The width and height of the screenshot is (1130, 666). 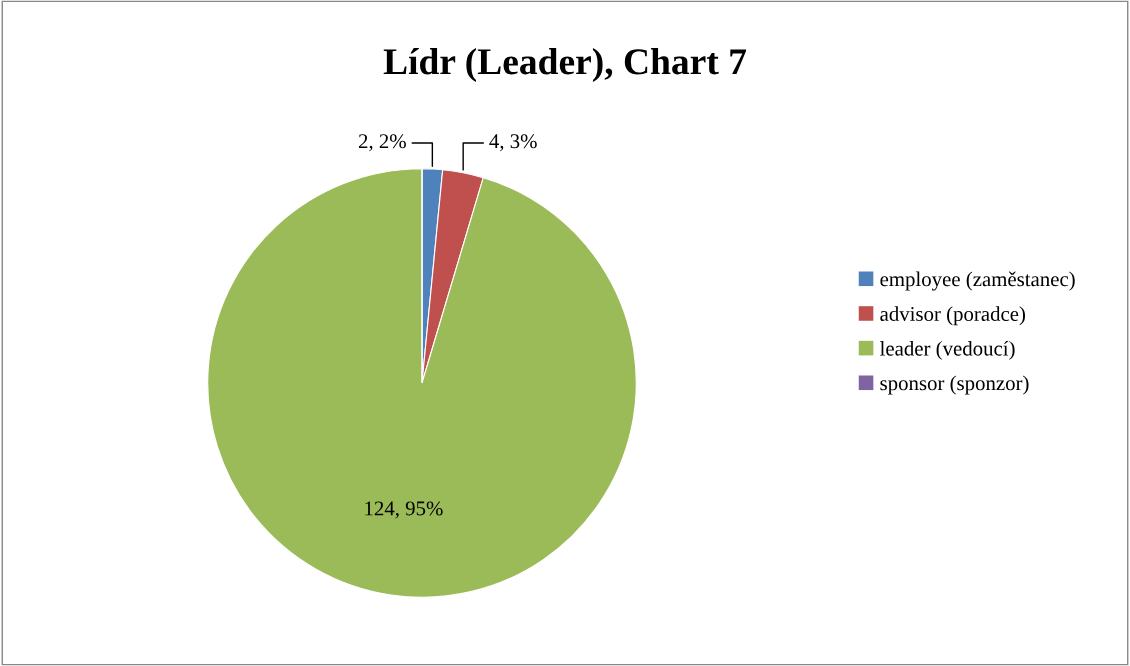 What do you see at coordinates (382, 143) in the screenshot?
I see `data-label: 2, 2%` at bounding box center [382, 143].